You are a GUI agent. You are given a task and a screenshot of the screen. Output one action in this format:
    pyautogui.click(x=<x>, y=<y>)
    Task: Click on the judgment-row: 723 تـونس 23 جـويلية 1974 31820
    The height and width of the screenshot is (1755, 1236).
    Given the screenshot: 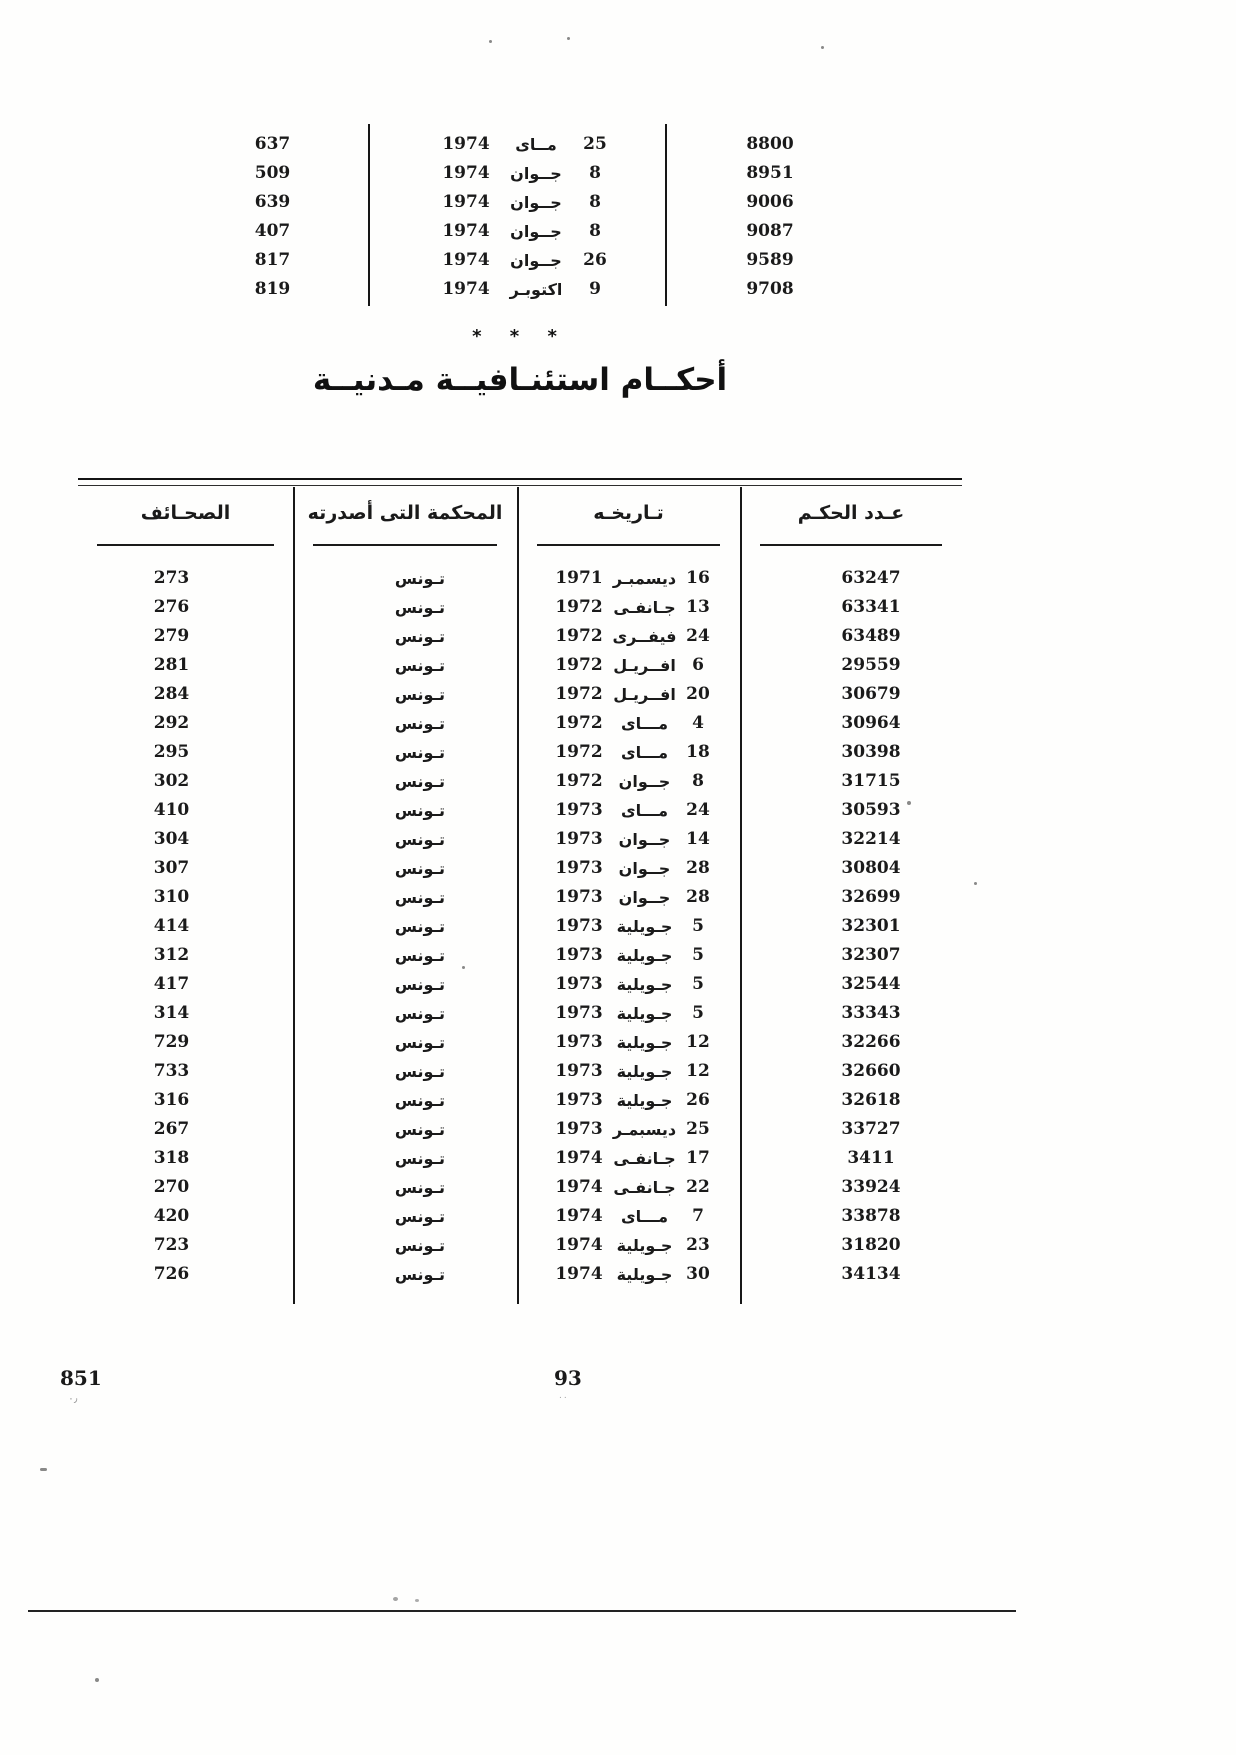 What is the action you would take?
    pyautogui.click(x=520, y=1245)
    